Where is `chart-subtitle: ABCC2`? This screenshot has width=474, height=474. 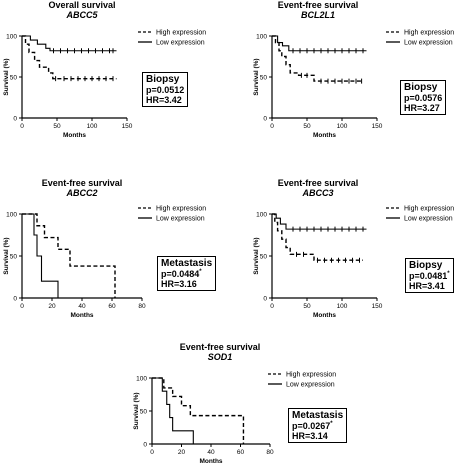 chart-subtitle: ABCC2 is located at coordinates (82, 193).